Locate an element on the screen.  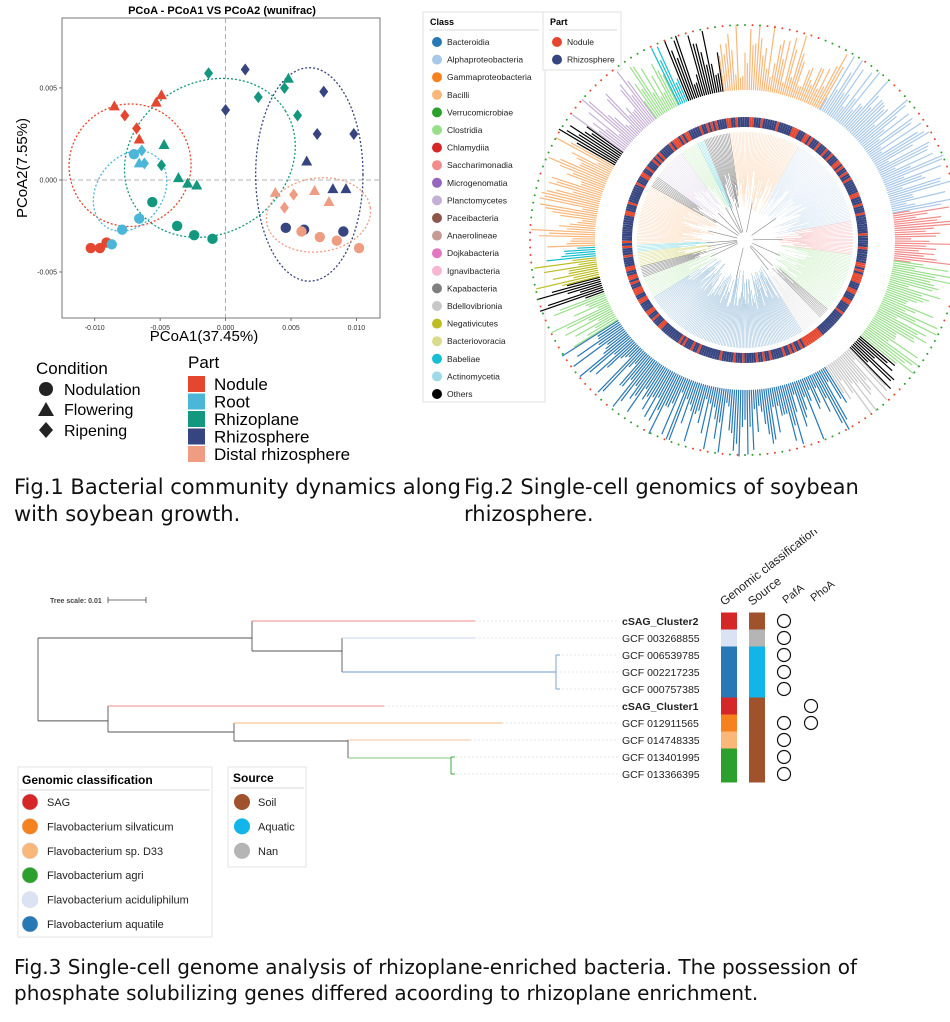
class-legend-label: Clostridia is located at coordinates (465, 130).